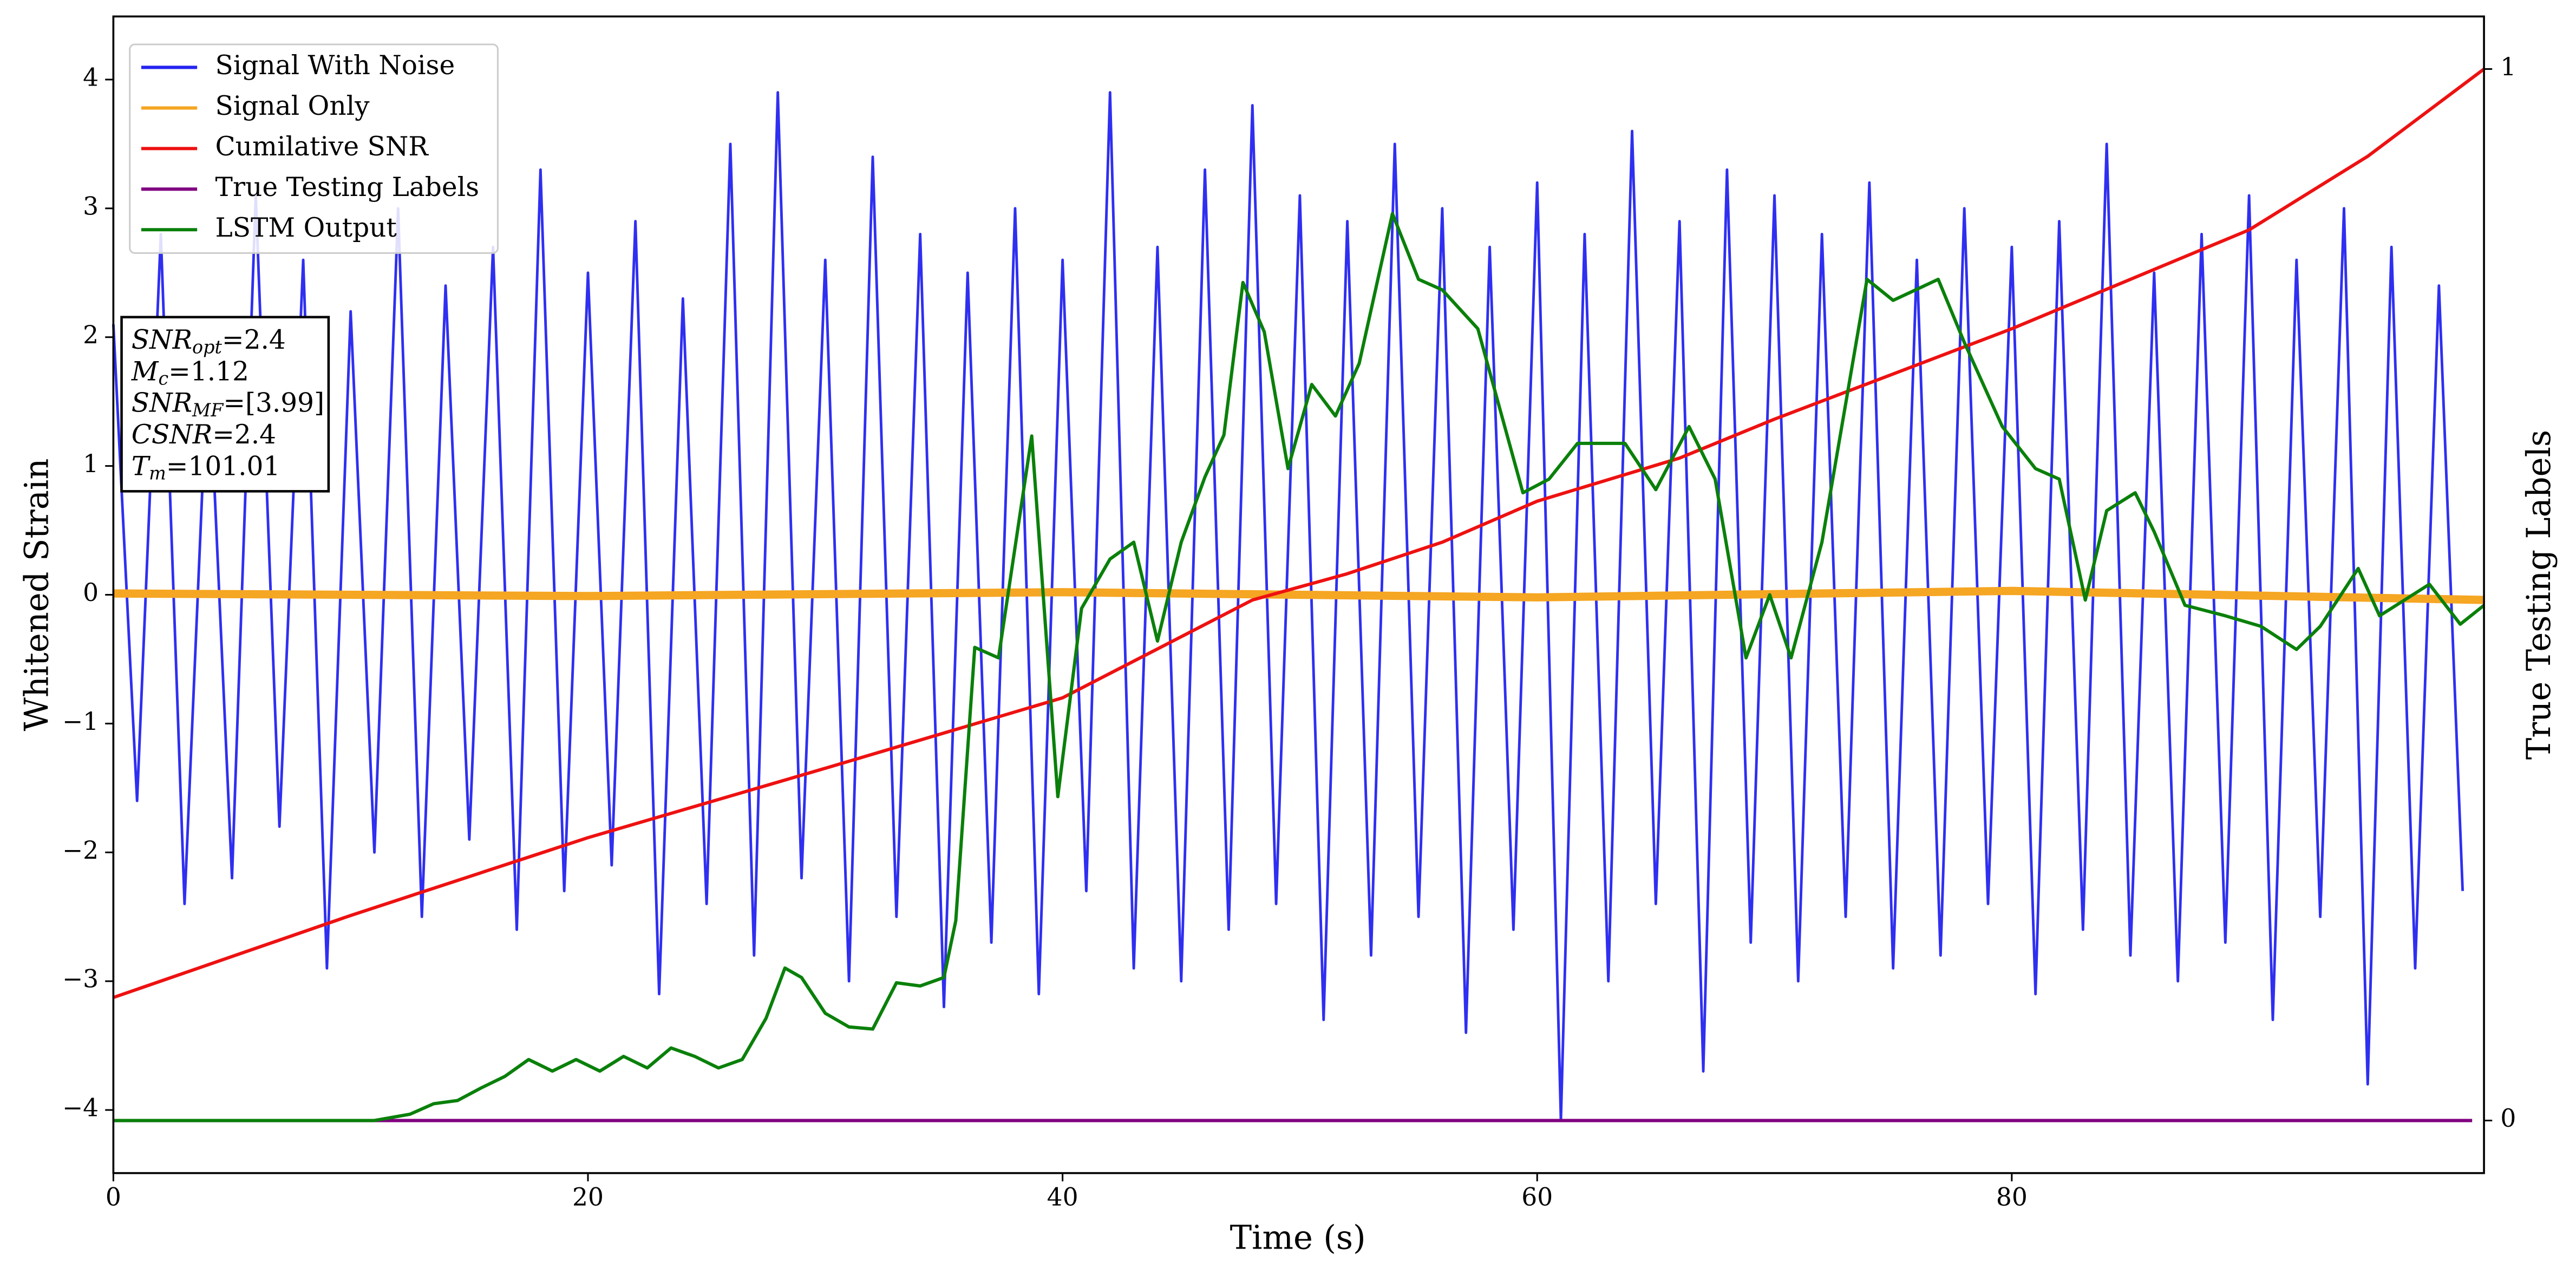  What do you see at coordinates (2012, 1197) in the screenshot?
I see `x-tick-label: 80` at bounding box center [2012, 1197].